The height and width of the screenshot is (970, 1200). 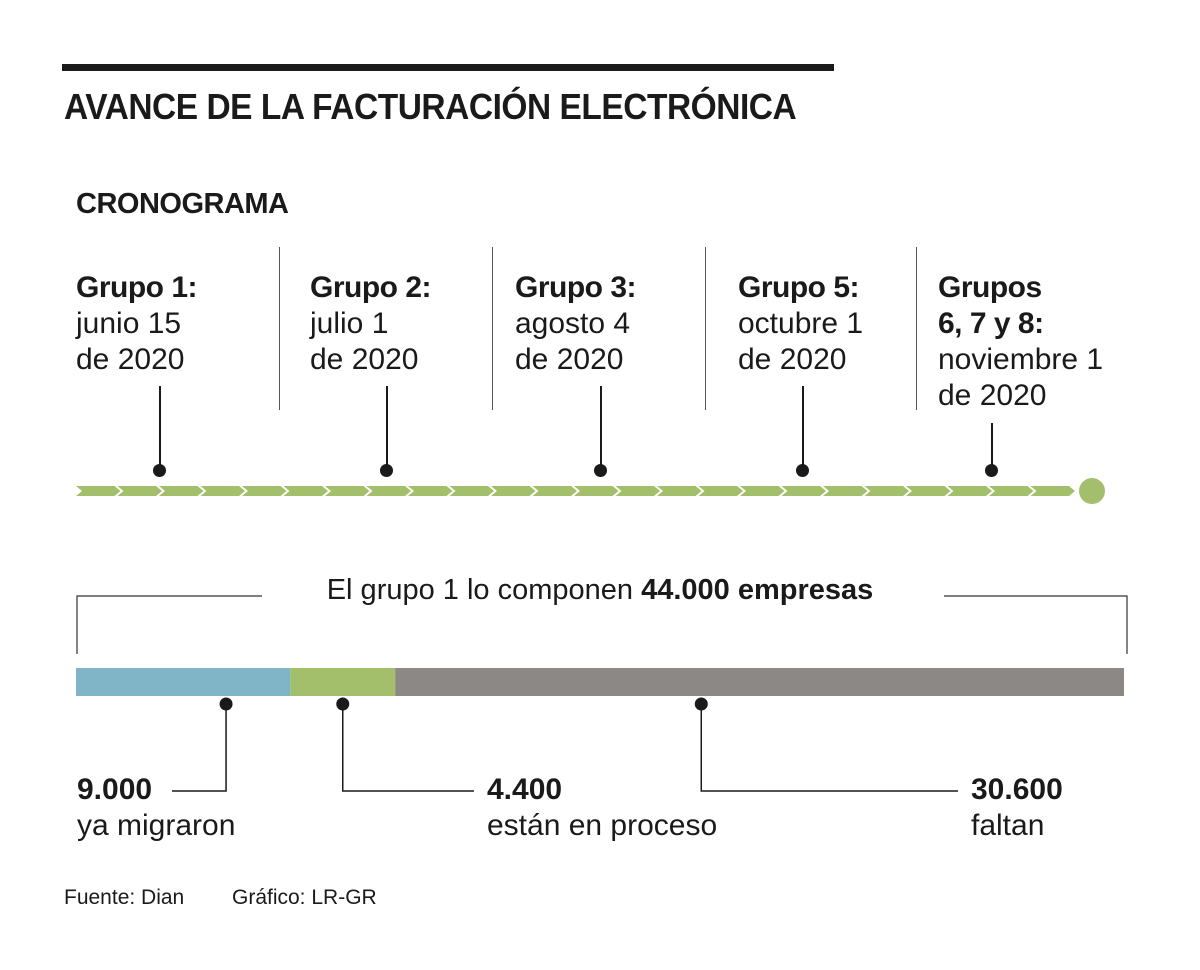 I want to click on summary-bracket, so click(x=602, y=624).